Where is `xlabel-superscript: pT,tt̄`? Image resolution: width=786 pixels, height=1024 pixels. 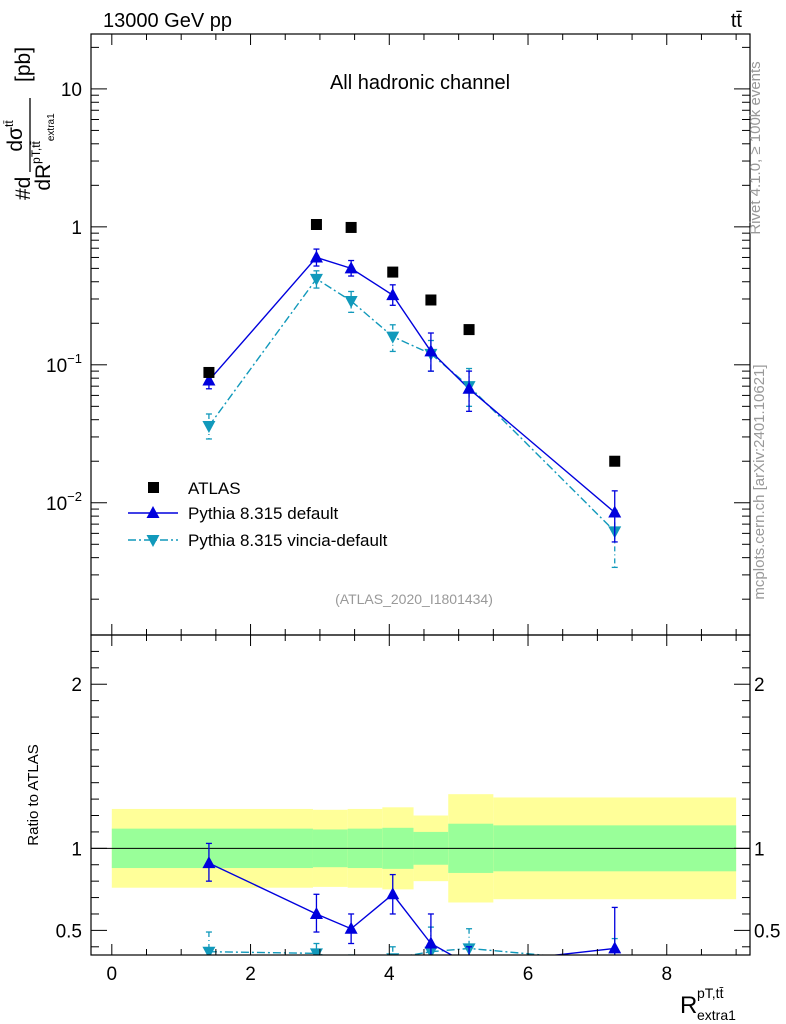 xlabel-superscript: pT,tt̄ is located at coordinates (710, 993).